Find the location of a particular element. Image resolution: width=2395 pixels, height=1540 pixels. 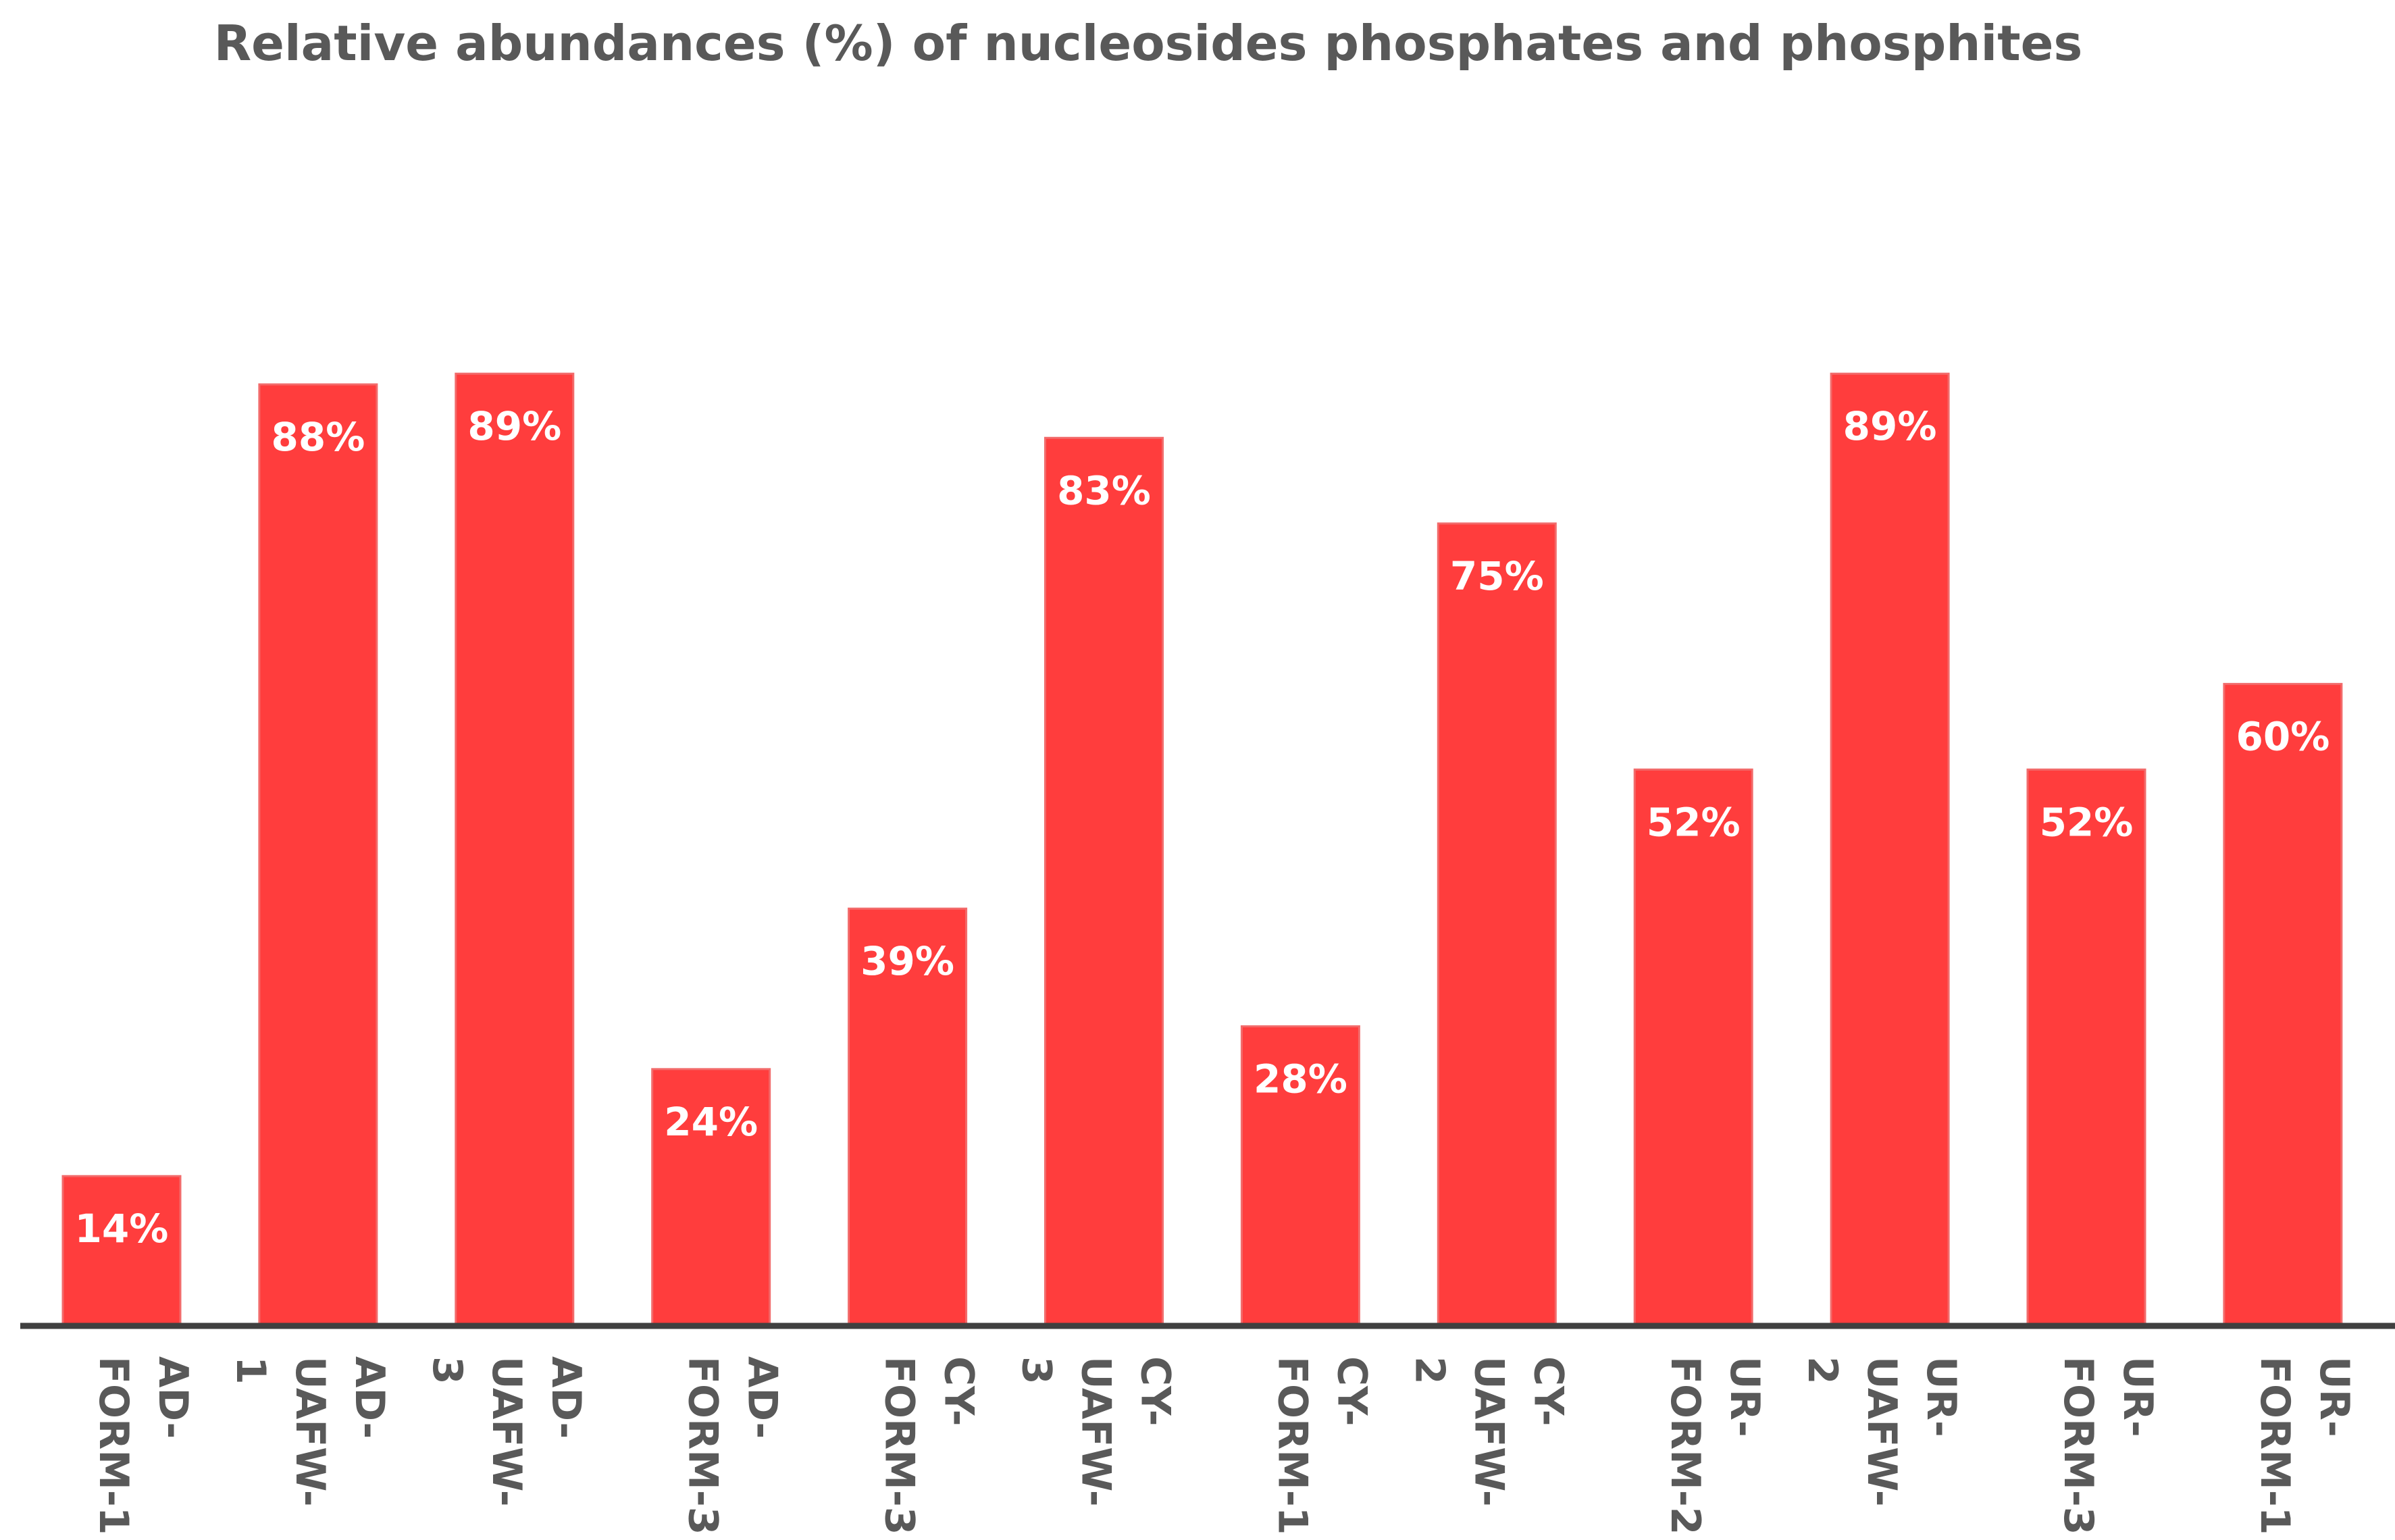

data-label: 14% is located at coordinates (122, 1229).